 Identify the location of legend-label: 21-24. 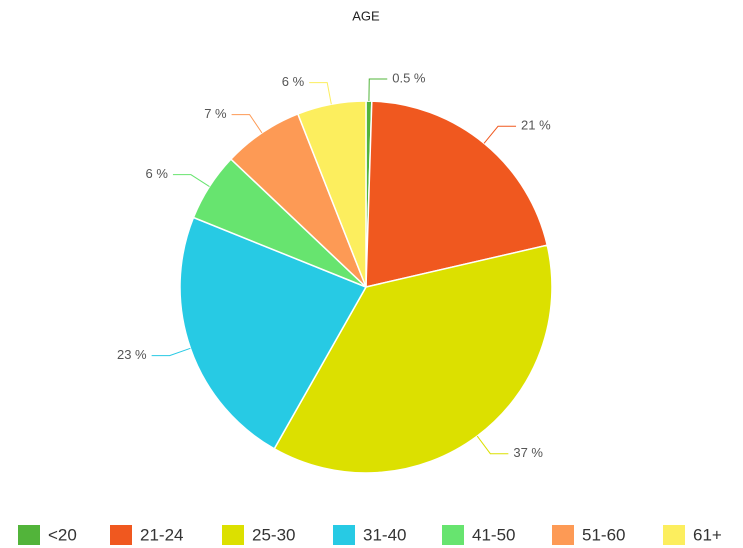
(161, 534).